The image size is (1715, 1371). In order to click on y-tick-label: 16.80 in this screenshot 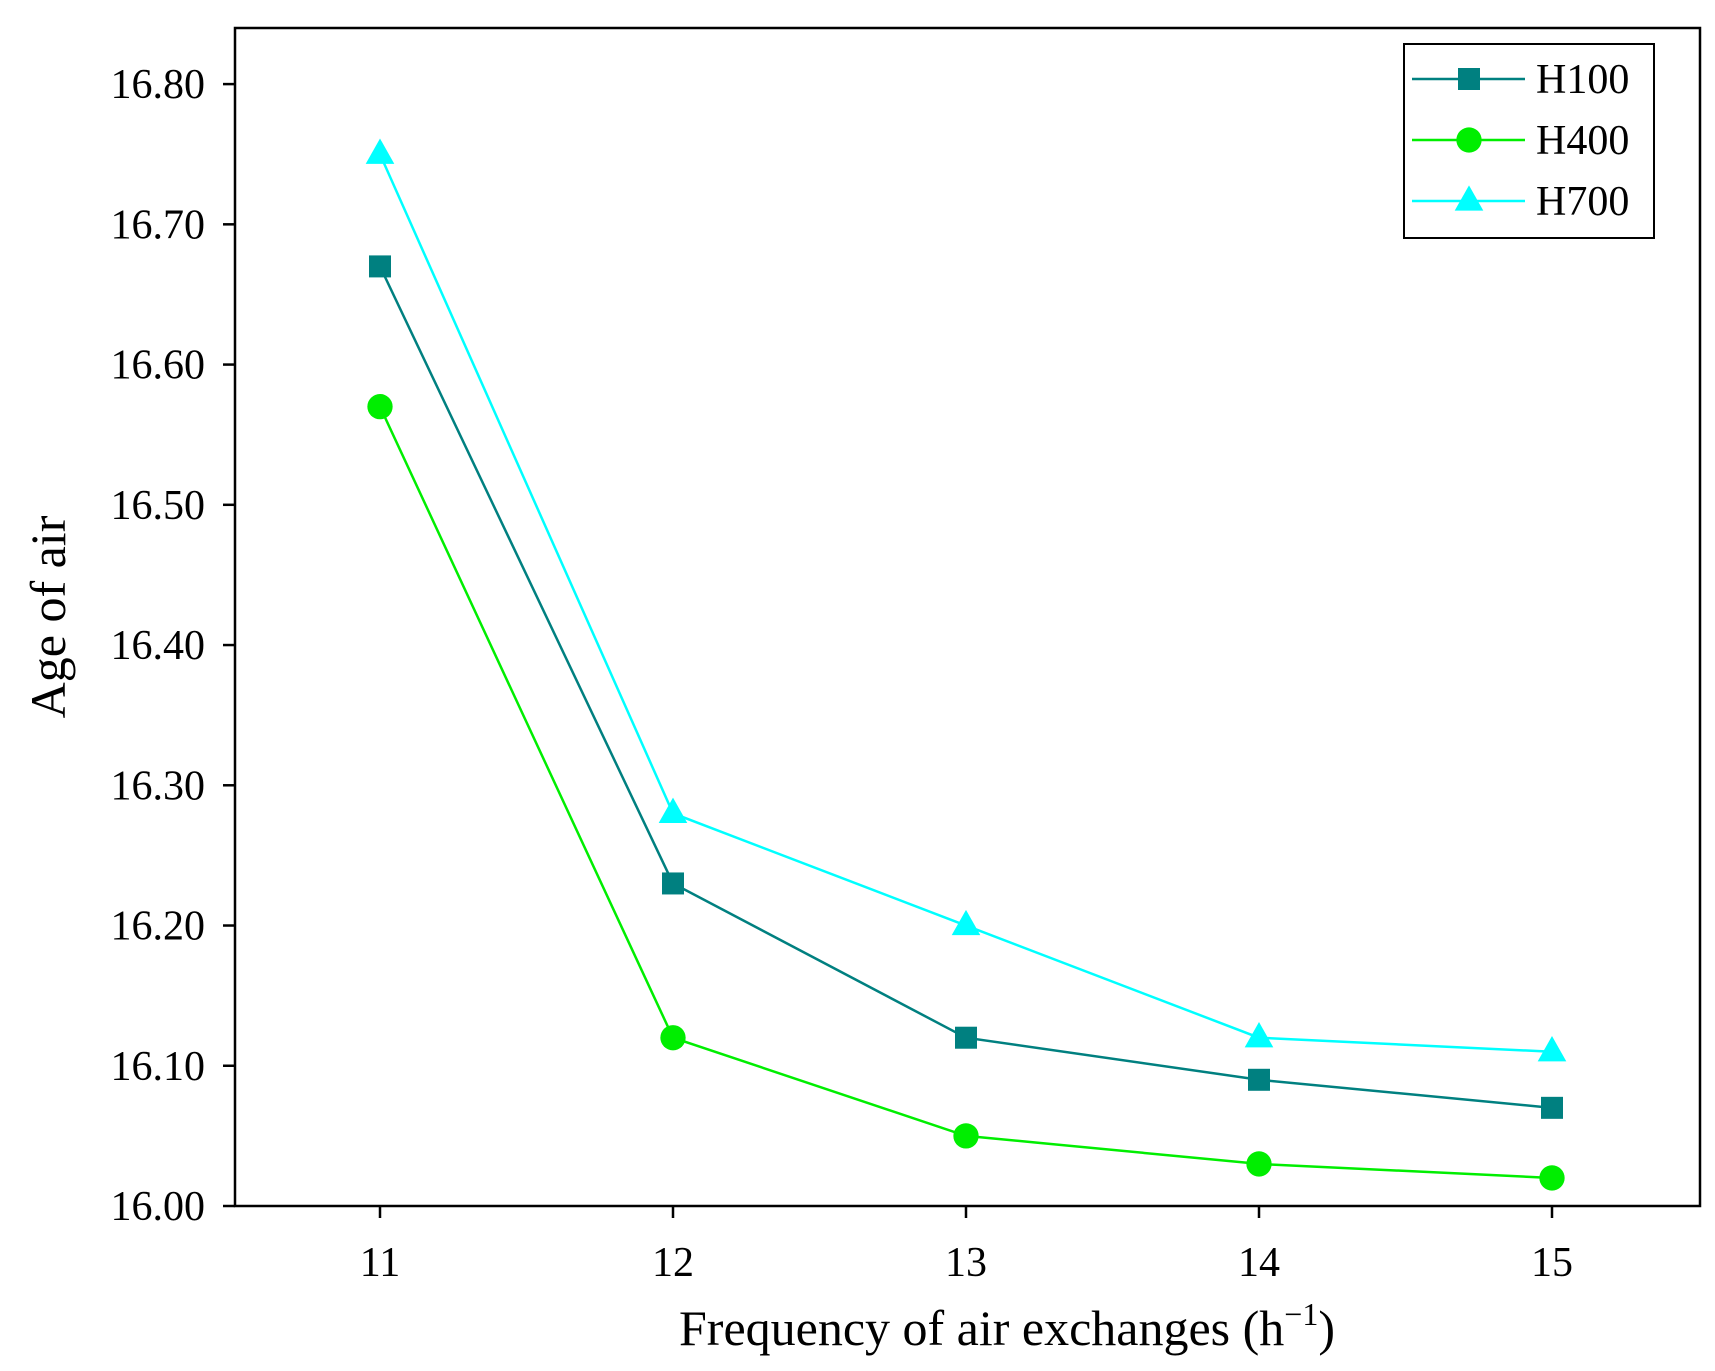, I will do `click(158, 85)`.